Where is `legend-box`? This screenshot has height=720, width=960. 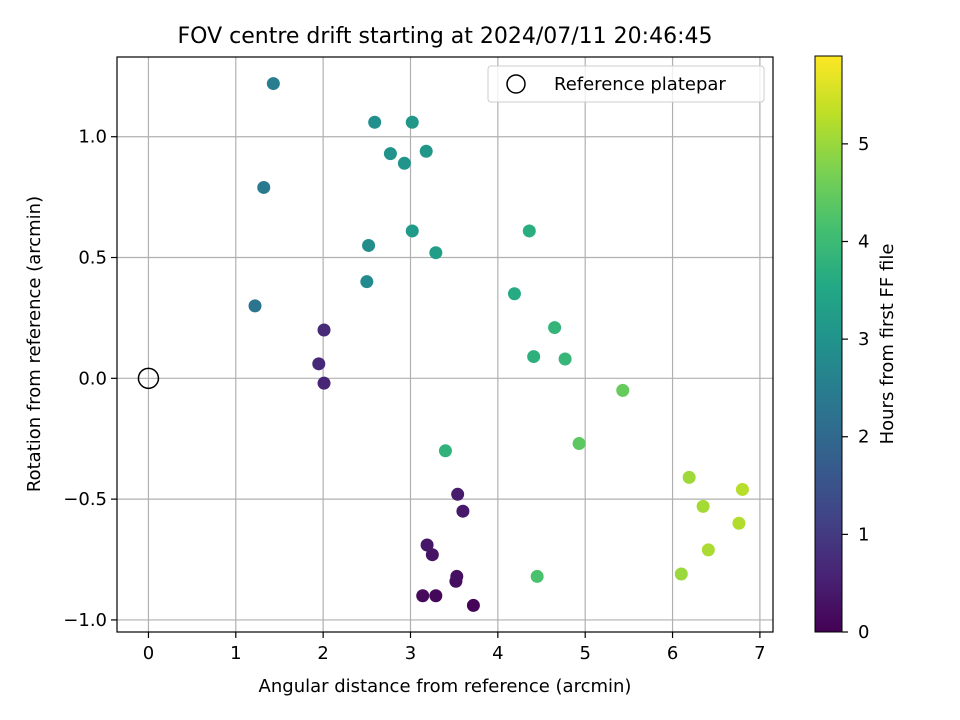
legend-box is located at coordinates (626, 84).